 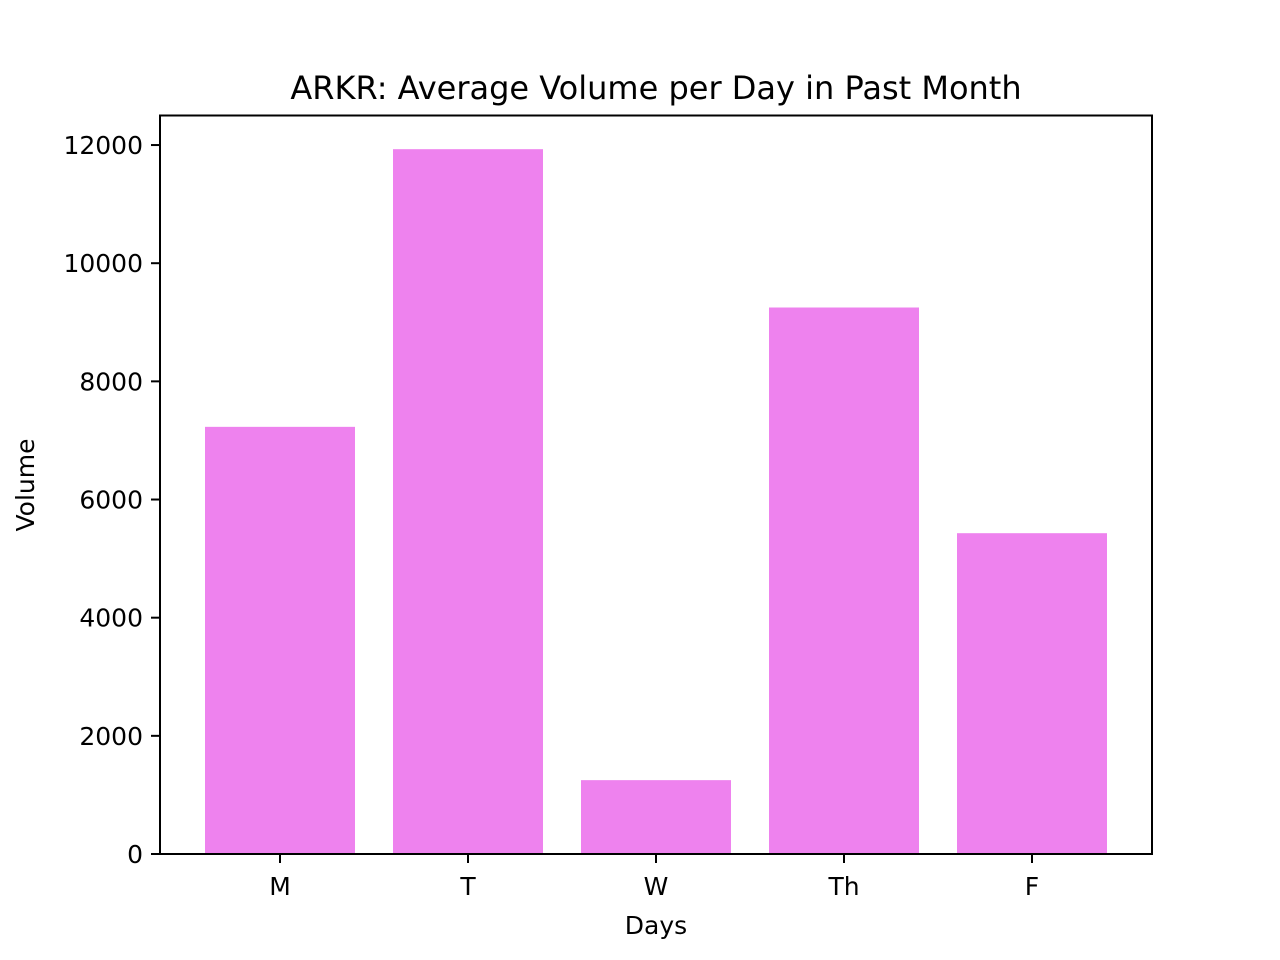 I want to click on bar-t, so click(x=468, y=501).